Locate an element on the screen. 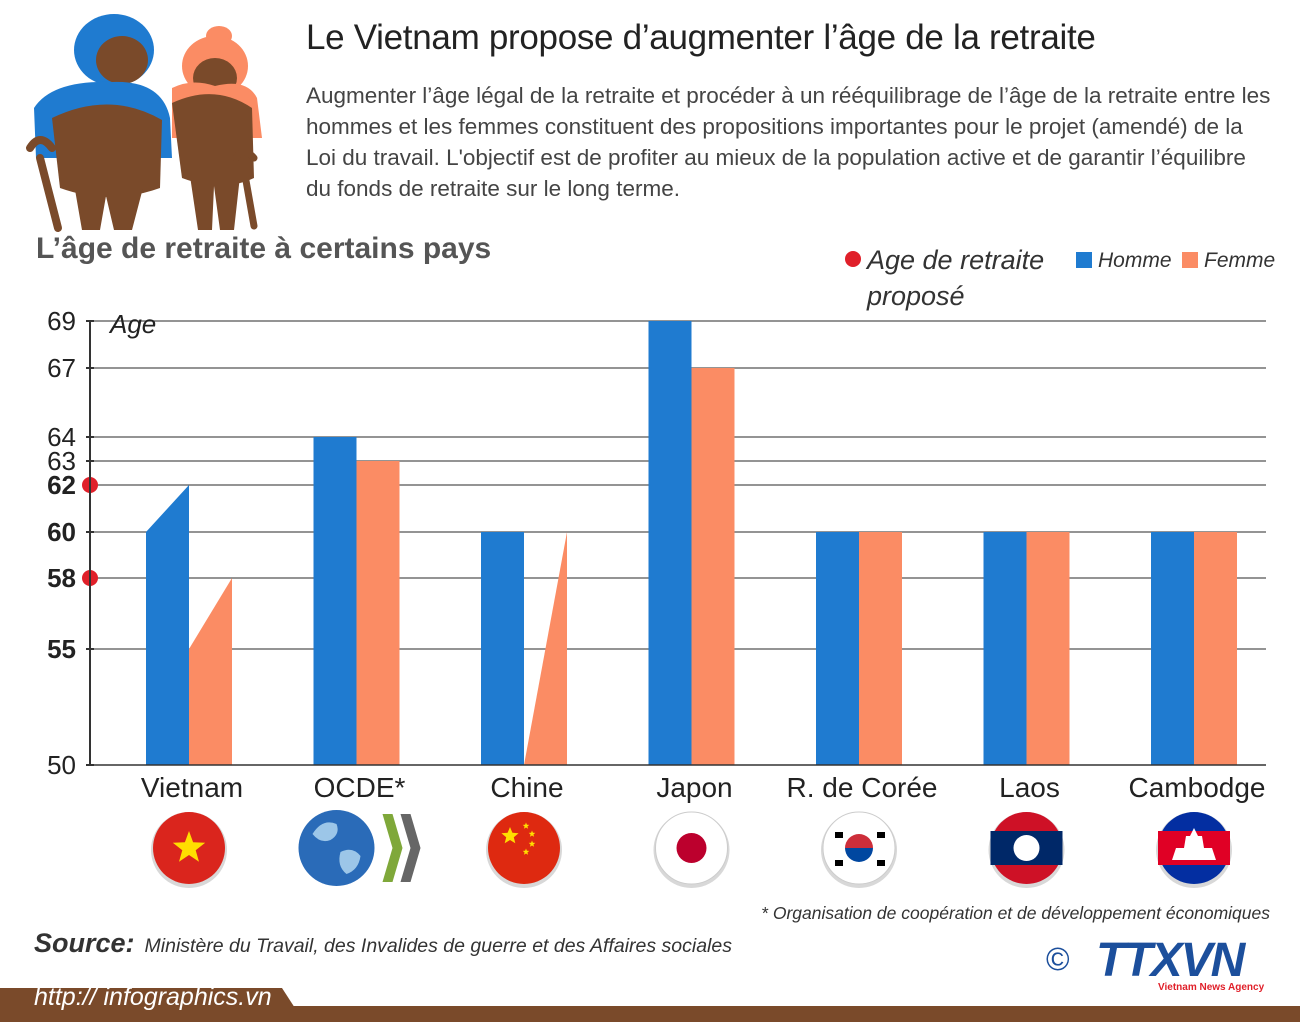  category-label: OCDE* is located at coordinates (360, 787).